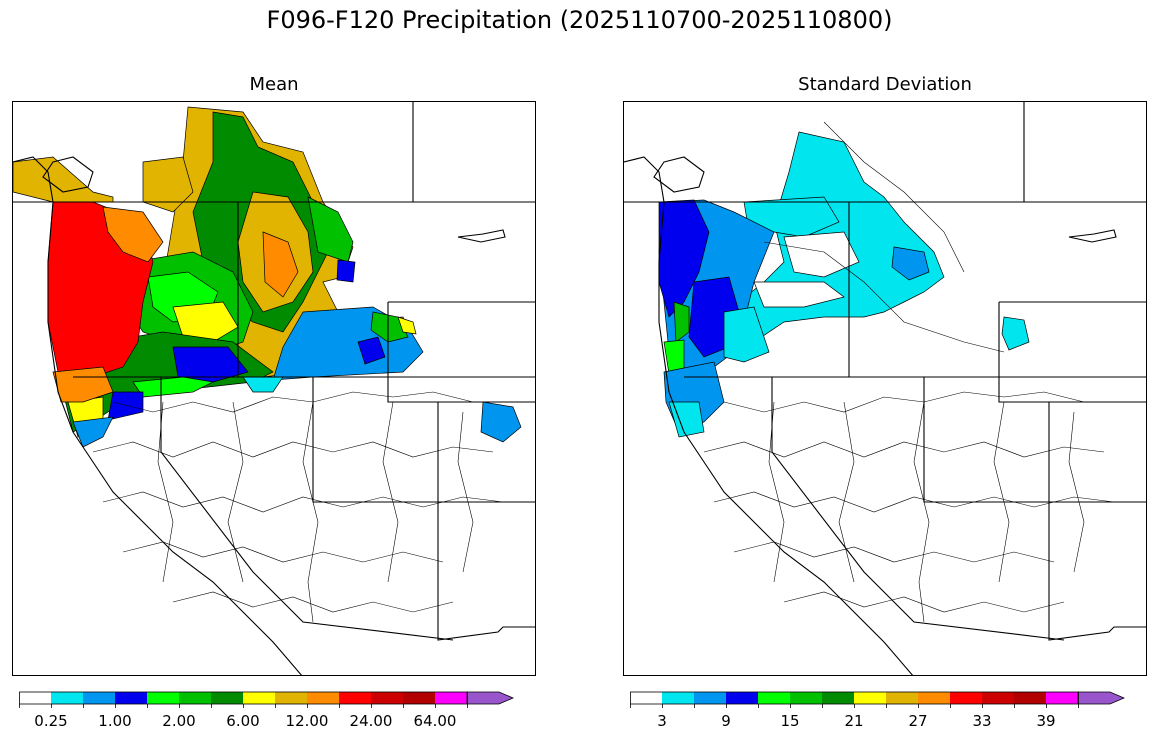 The image size is (1159, 741). I want to click on stddev-colorbar-tick-label: 33, so click(982, 721).